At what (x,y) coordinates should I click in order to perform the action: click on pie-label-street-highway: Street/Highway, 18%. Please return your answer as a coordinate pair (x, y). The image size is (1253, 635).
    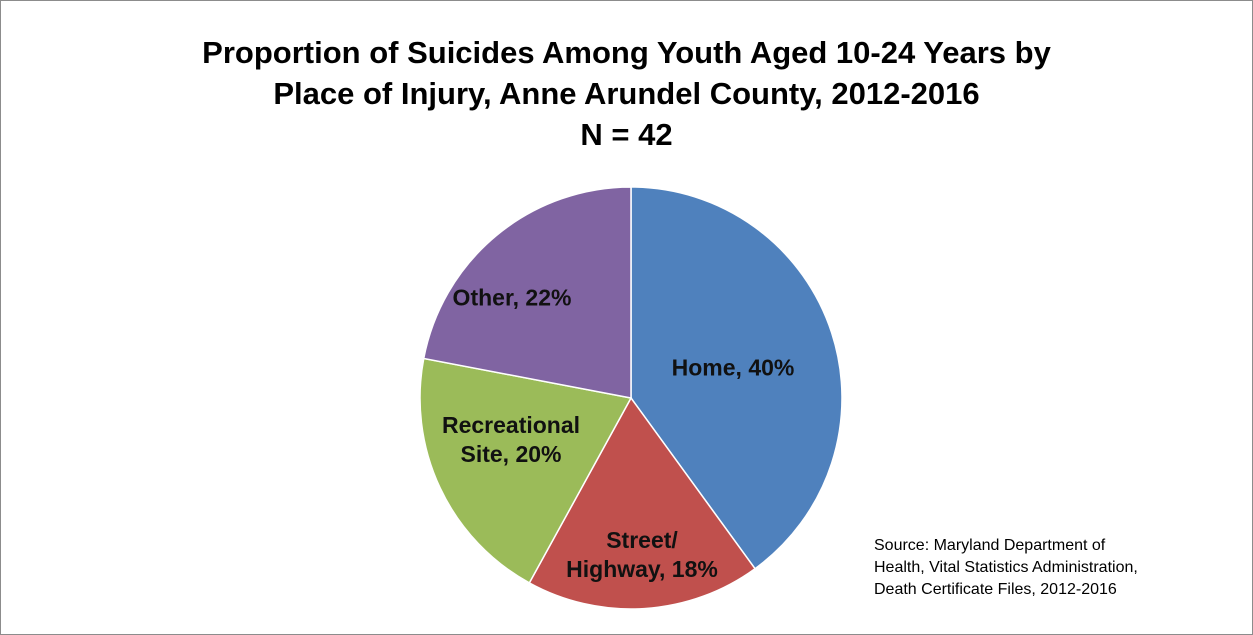
    Looking at the image, I should click on (642, 555).